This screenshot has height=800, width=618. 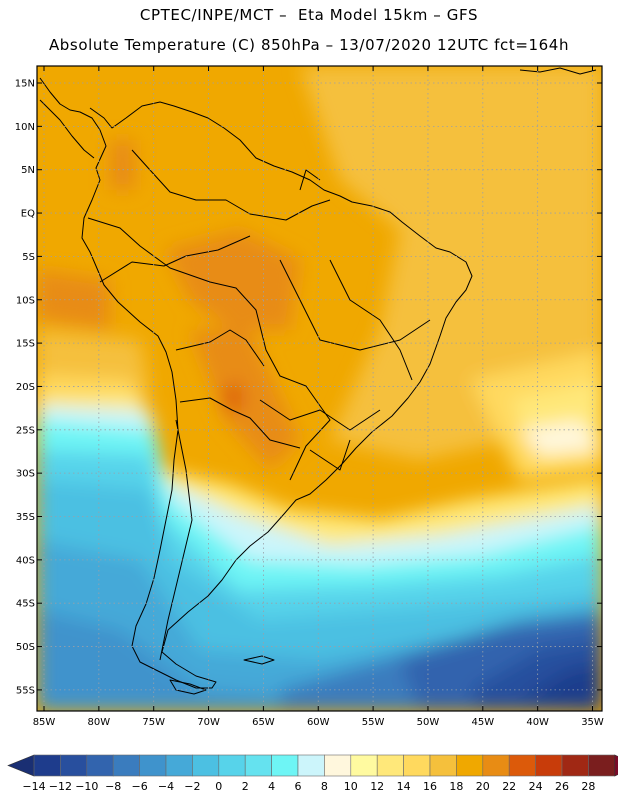 I want to click on colorbar-label: 24, so click(x=536, y=786).